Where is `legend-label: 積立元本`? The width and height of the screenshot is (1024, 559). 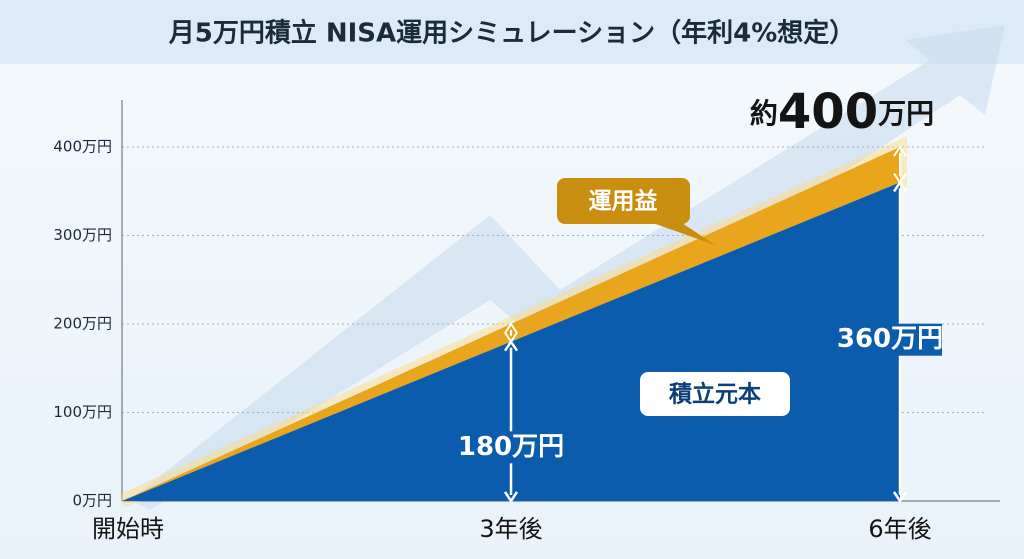 legend-label: 積立元本 is located at coordinates (715, 394).